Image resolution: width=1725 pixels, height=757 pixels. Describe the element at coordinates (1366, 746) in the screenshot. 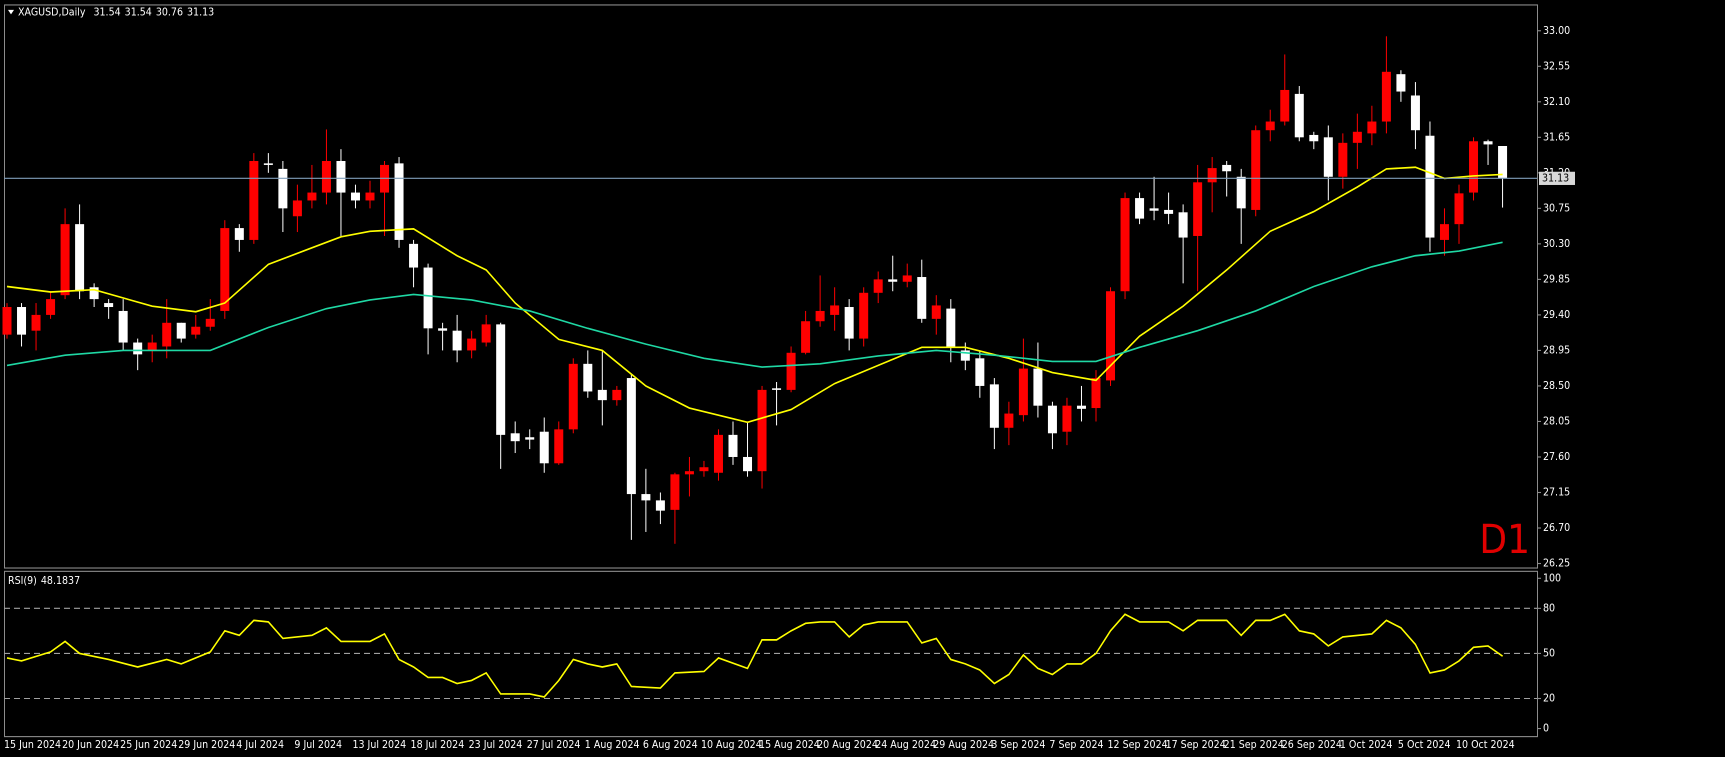

I see `x-tick-label: 1 Oct 2024` at that location.